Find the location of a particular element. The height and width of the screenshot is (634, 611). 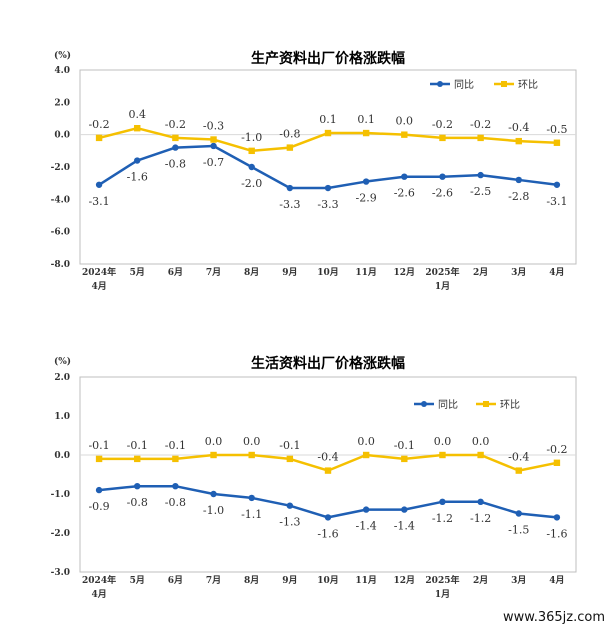

watermark: www.365jz.com is located at coordinates (554, 617).